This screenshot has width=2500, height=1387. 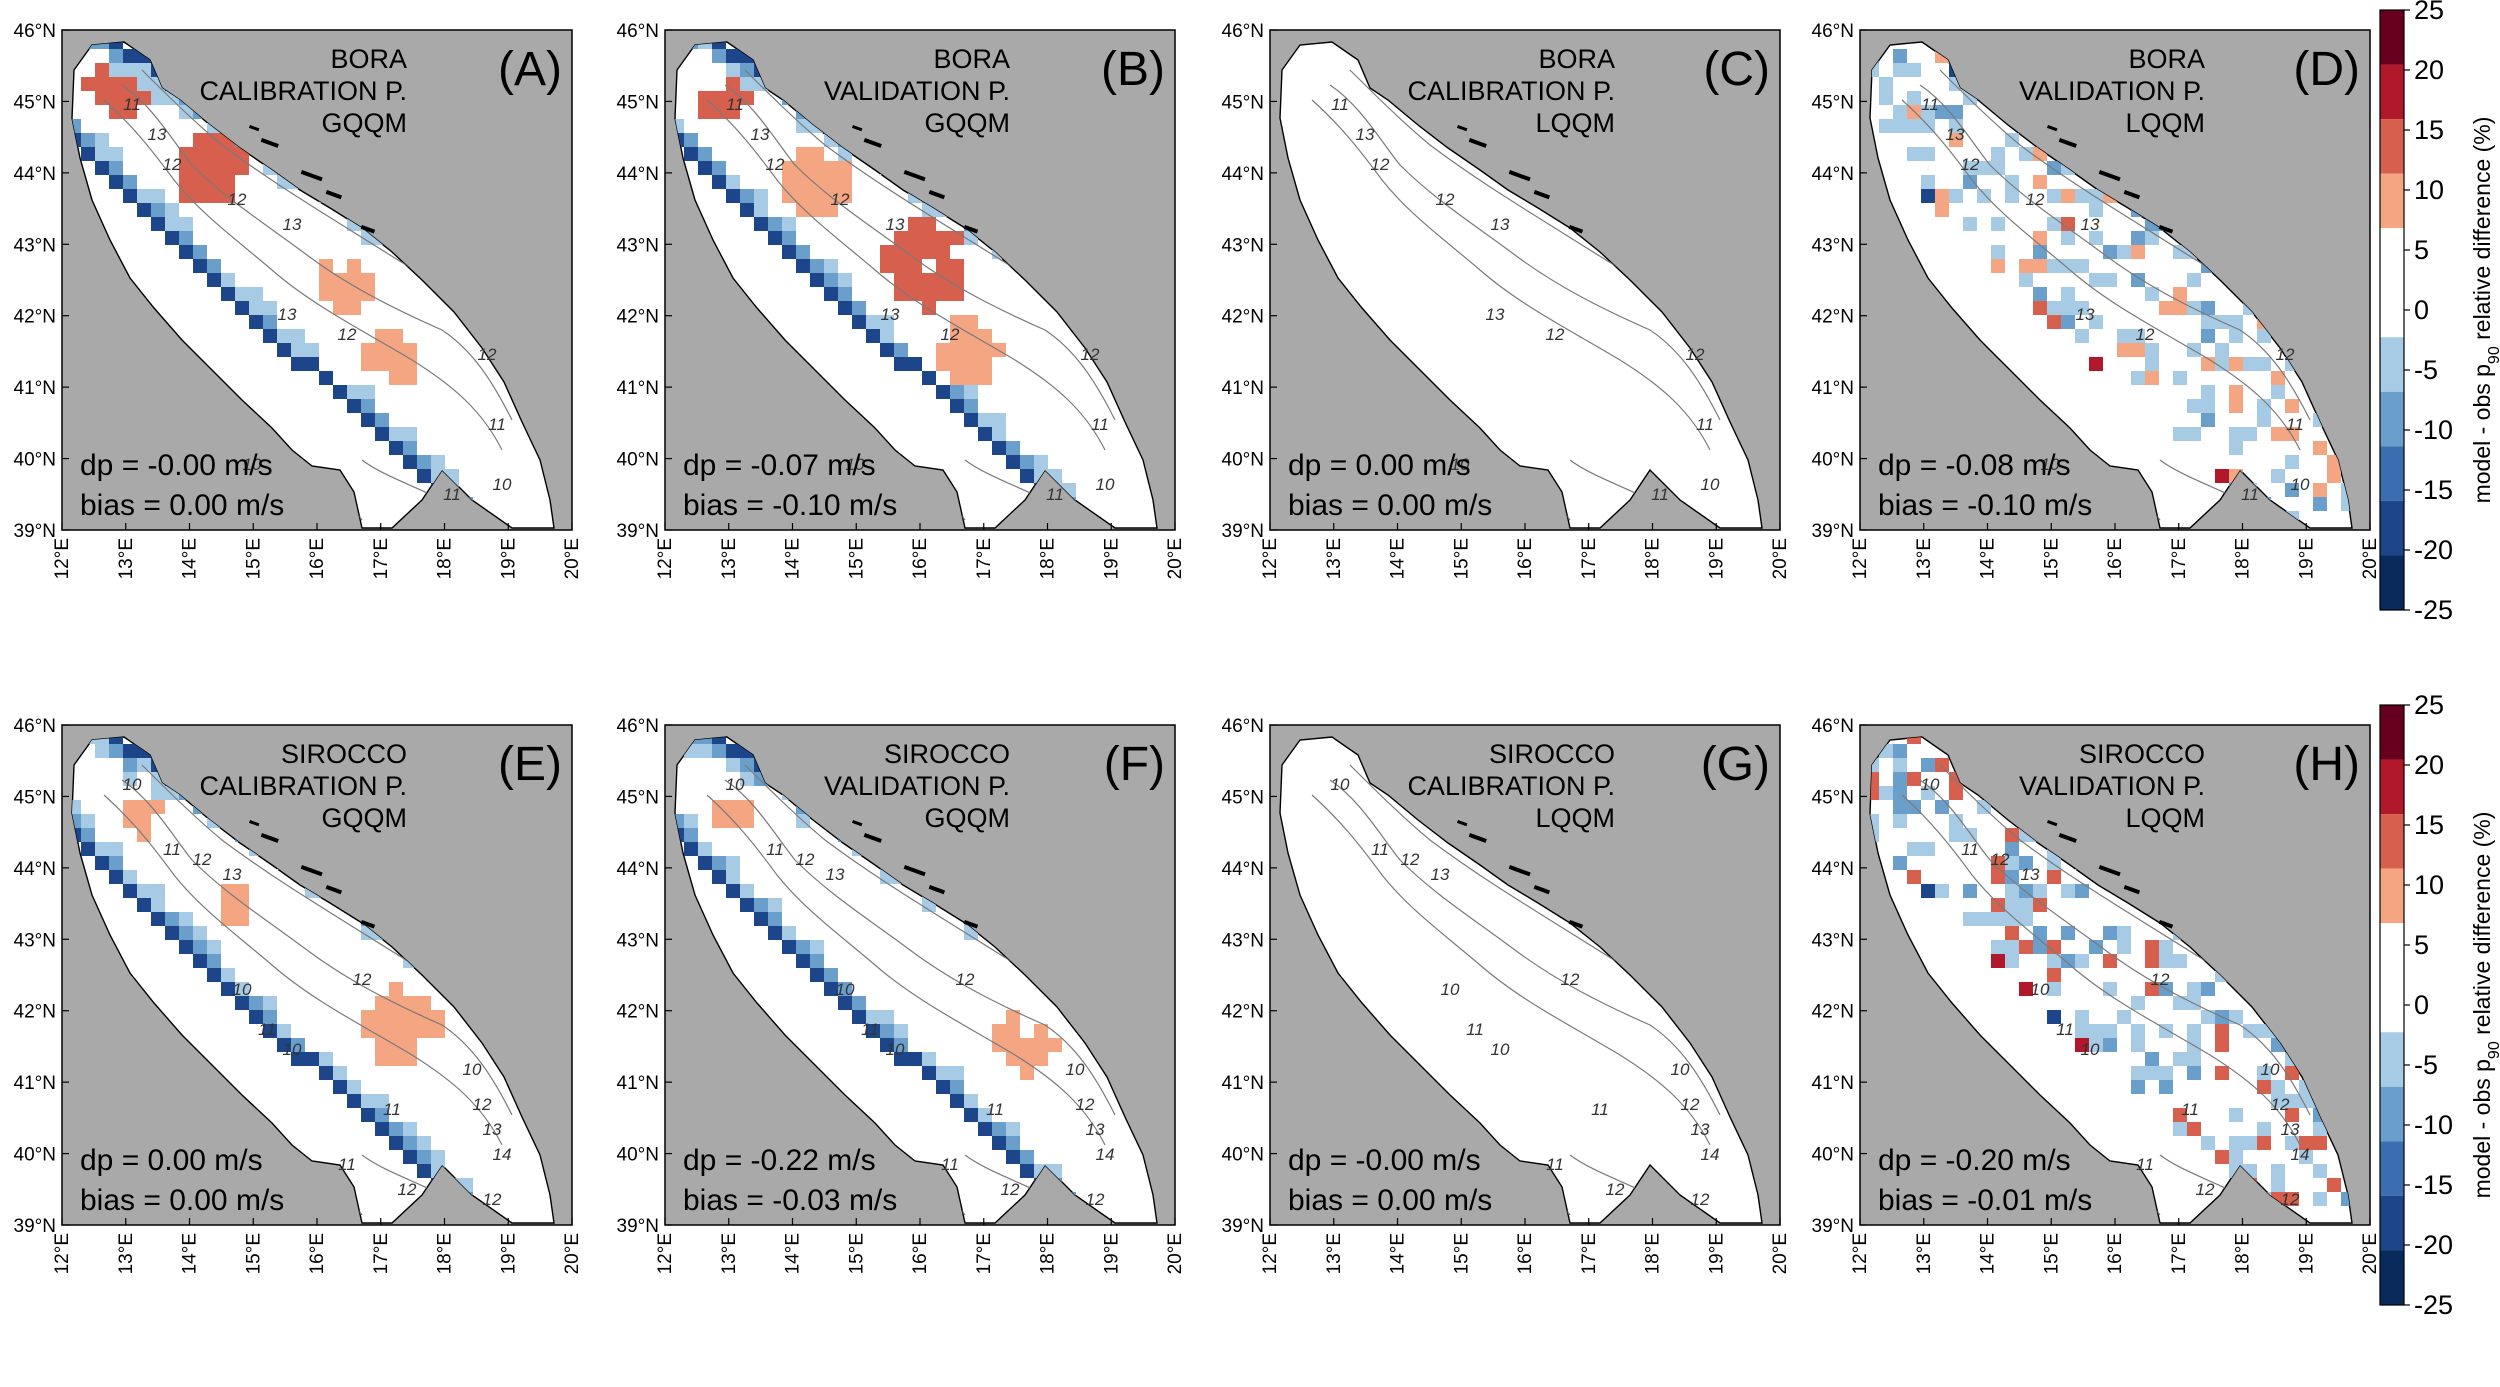 I want to click on contour-label: 13, so click(x=292, y=224).